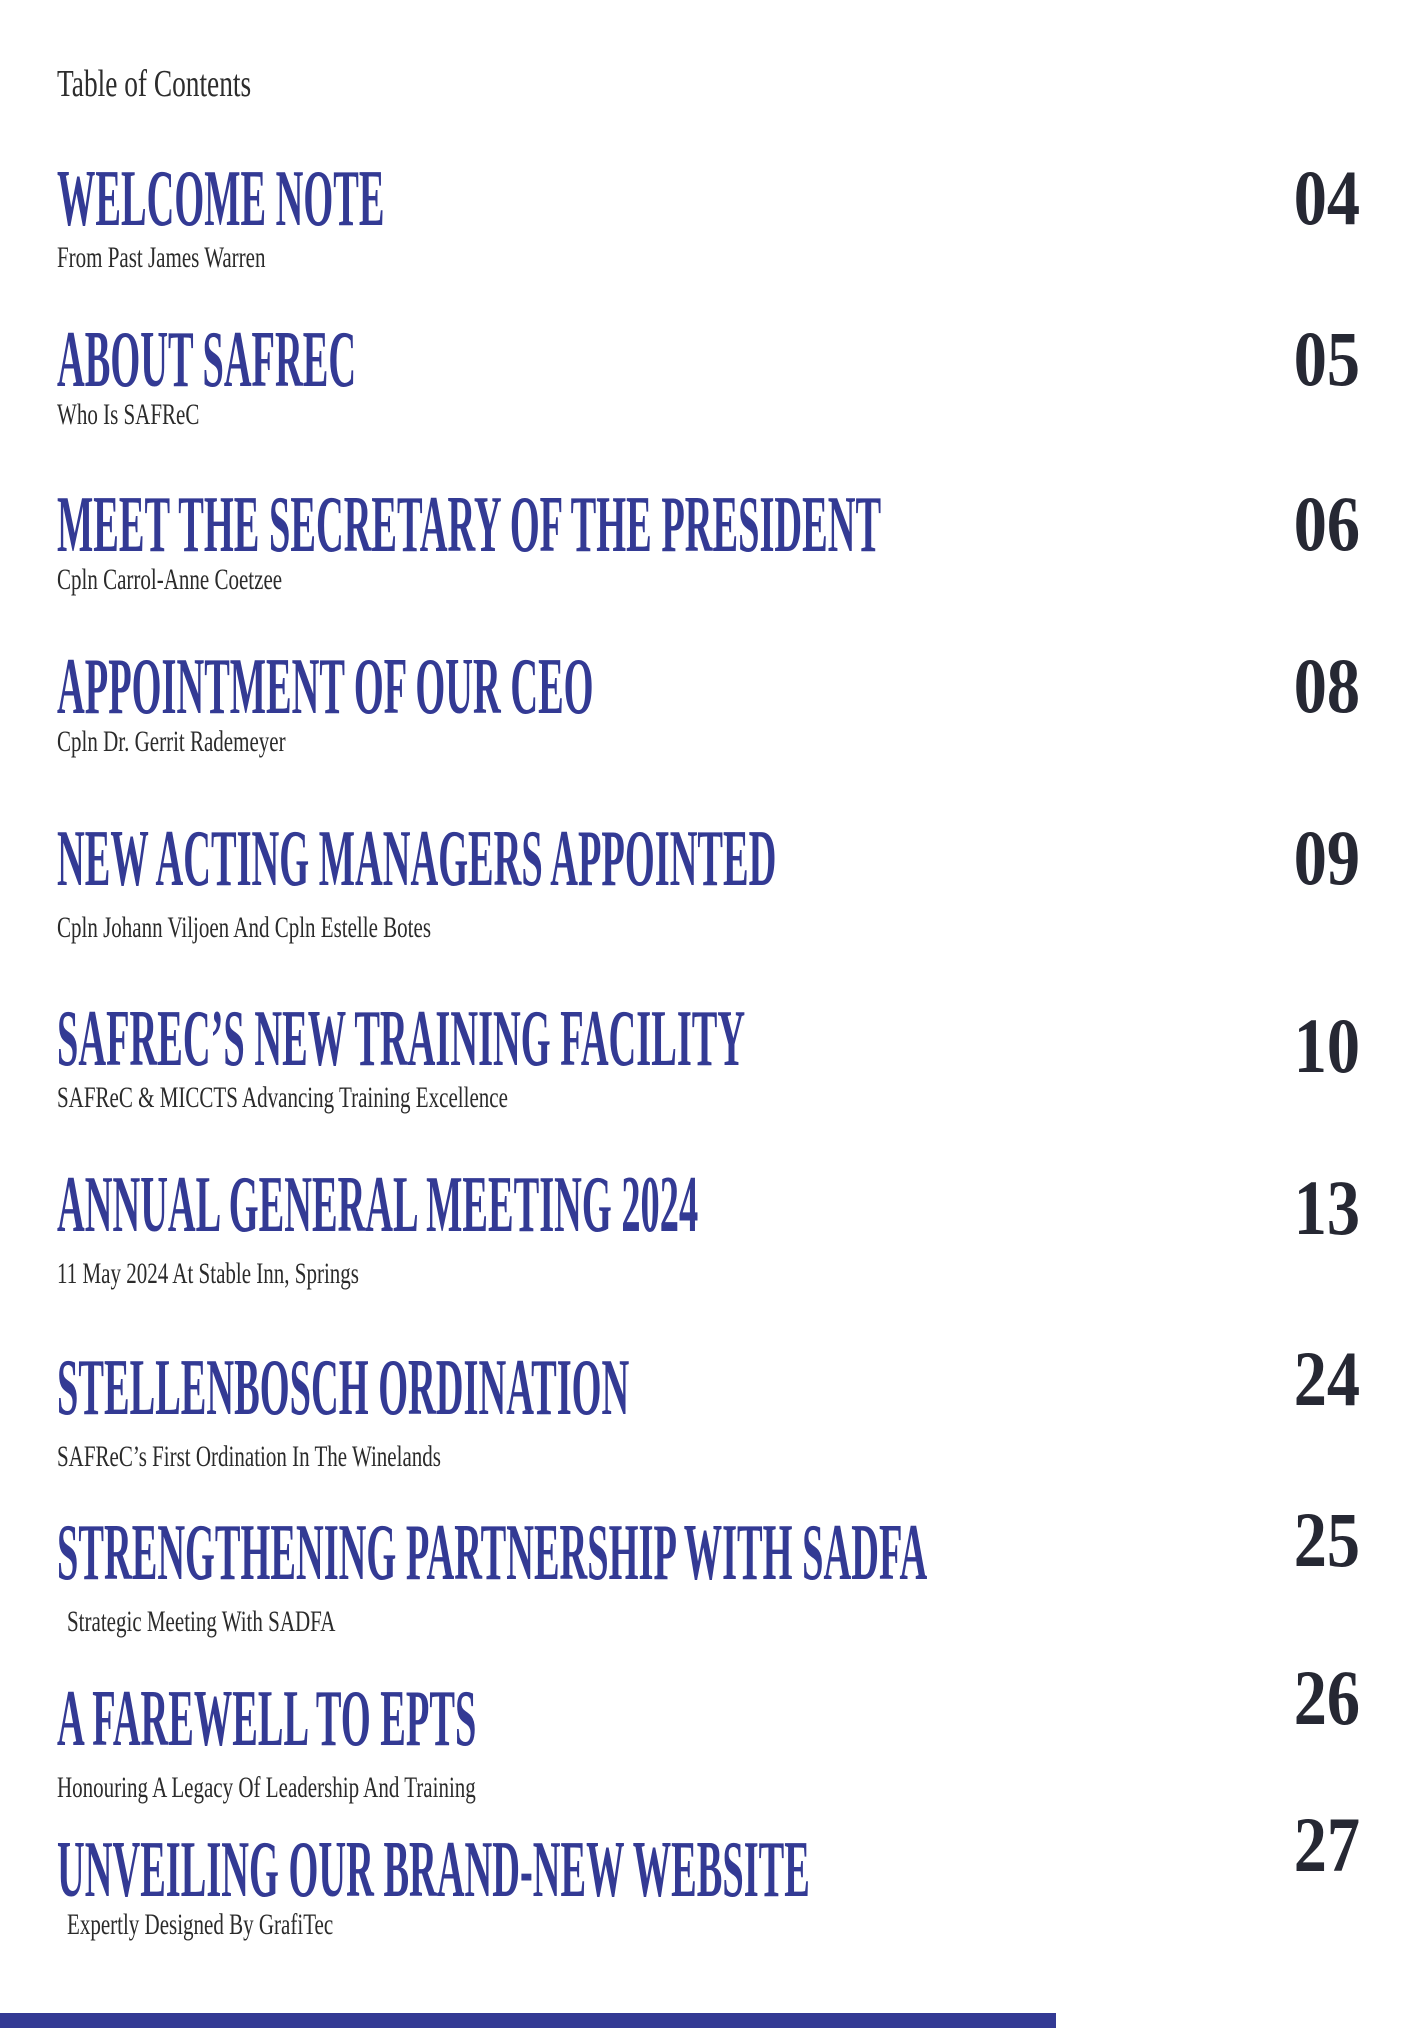 The image size is (1428, 2028). Describe the element at coordinates (378, 1205) in the screenshot. I see `toc-entry-title: ANNUAL GENERAL MEETING 2024` at that location.